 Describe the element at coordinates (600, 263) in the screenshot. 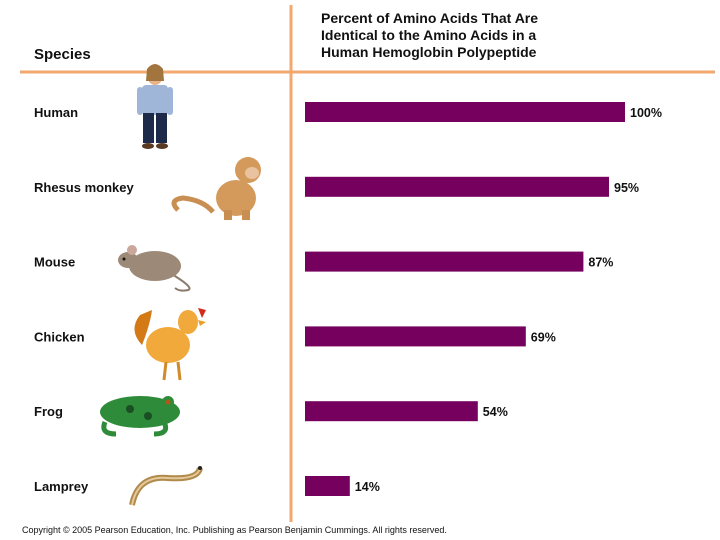

I see `value-label: 87%` at that location.